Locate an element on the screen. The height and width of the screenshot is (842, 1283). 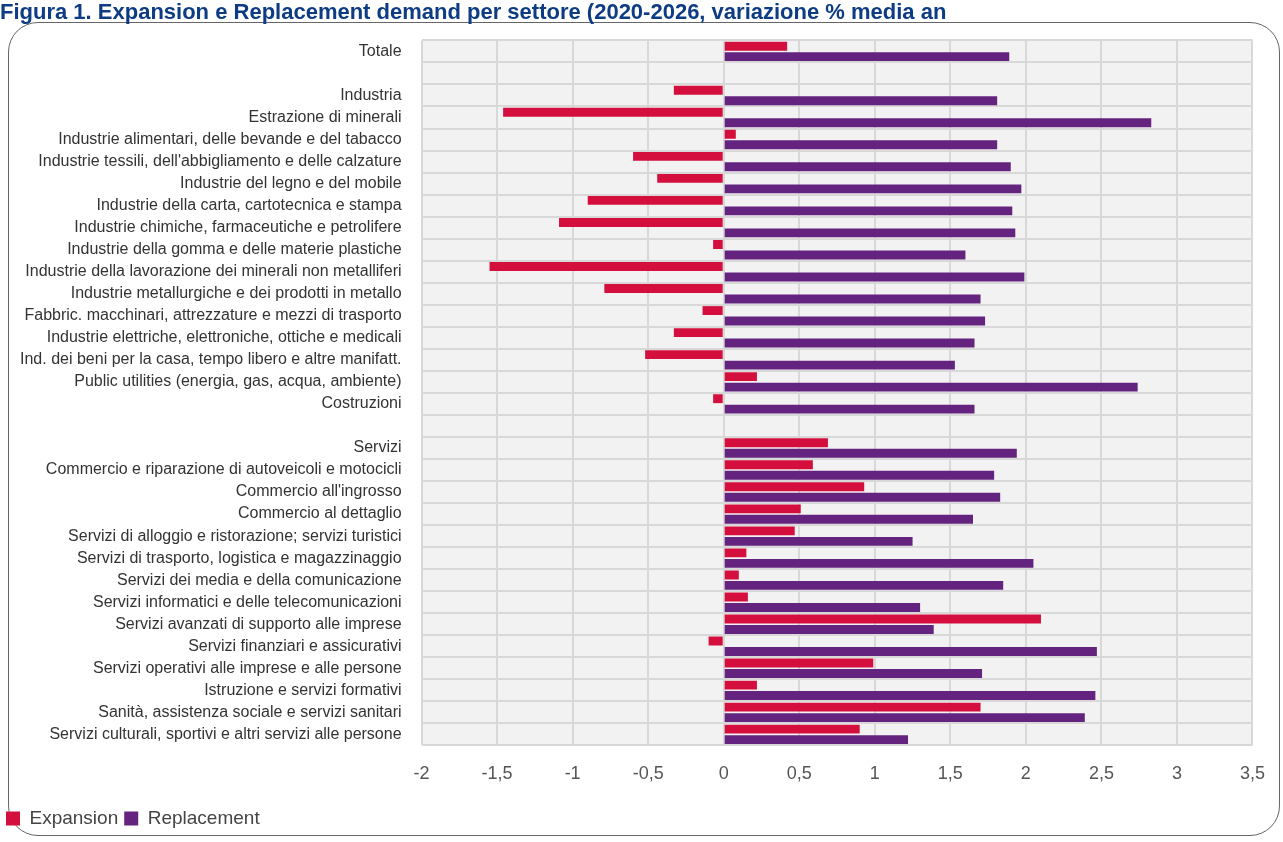
y-tick-label: Estrazione di minerali is located at coordinates (325, 116).